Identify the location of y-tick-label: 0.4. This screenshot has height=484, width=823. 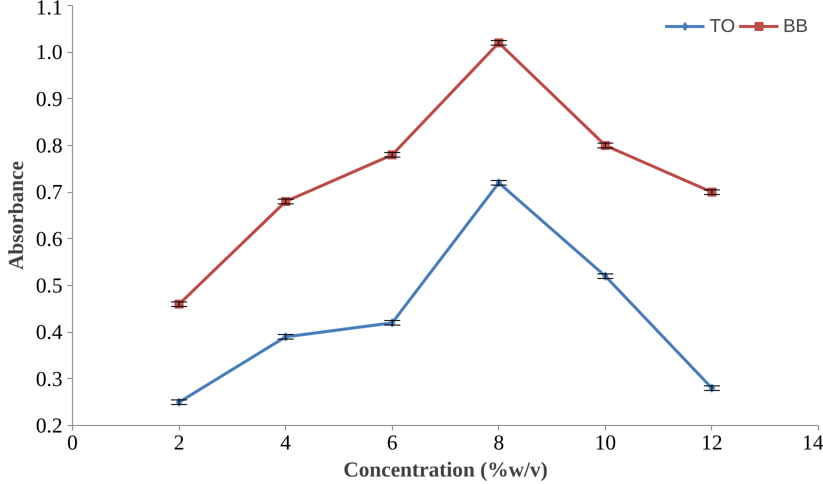
(49, 332).